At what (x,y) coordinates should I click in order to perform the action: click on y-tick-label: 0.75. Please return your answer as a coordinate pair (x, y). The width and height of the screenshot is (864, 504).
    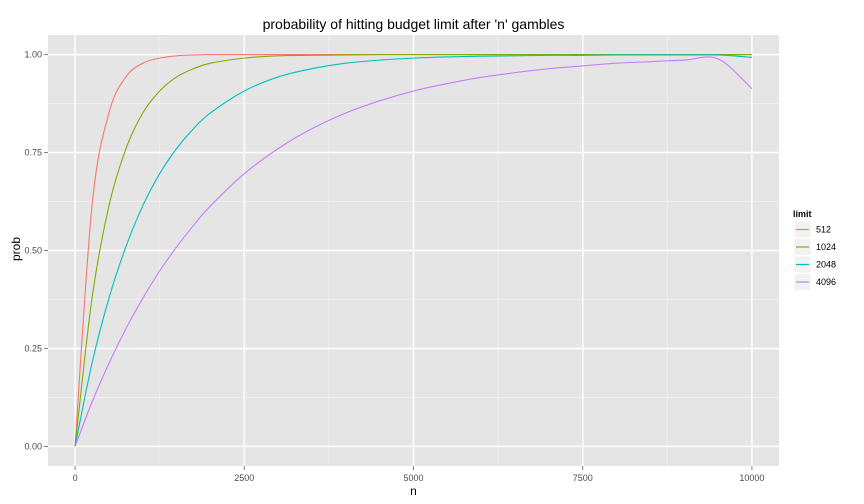
    Looking at the image, I should click on (33, 153).